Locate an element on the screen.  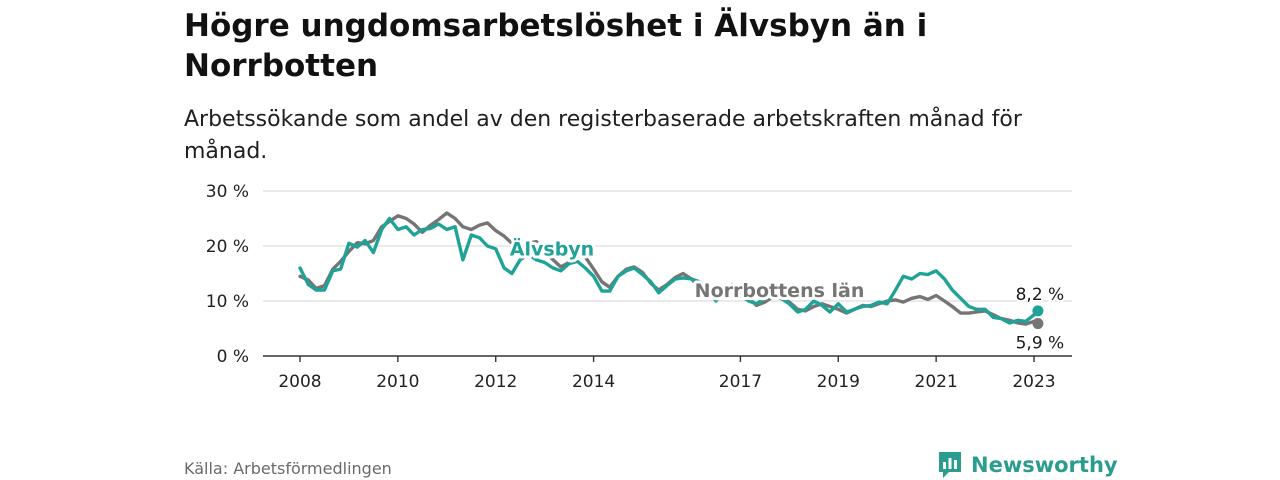
x-tick-label: 2012 is located at coordinates (495, 382).